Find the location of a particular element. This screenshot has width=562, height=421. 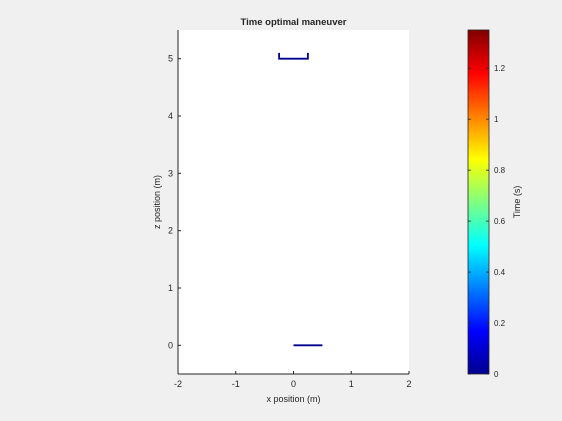

colorbar-label: Time (s) is located at coordinates (517, 202).